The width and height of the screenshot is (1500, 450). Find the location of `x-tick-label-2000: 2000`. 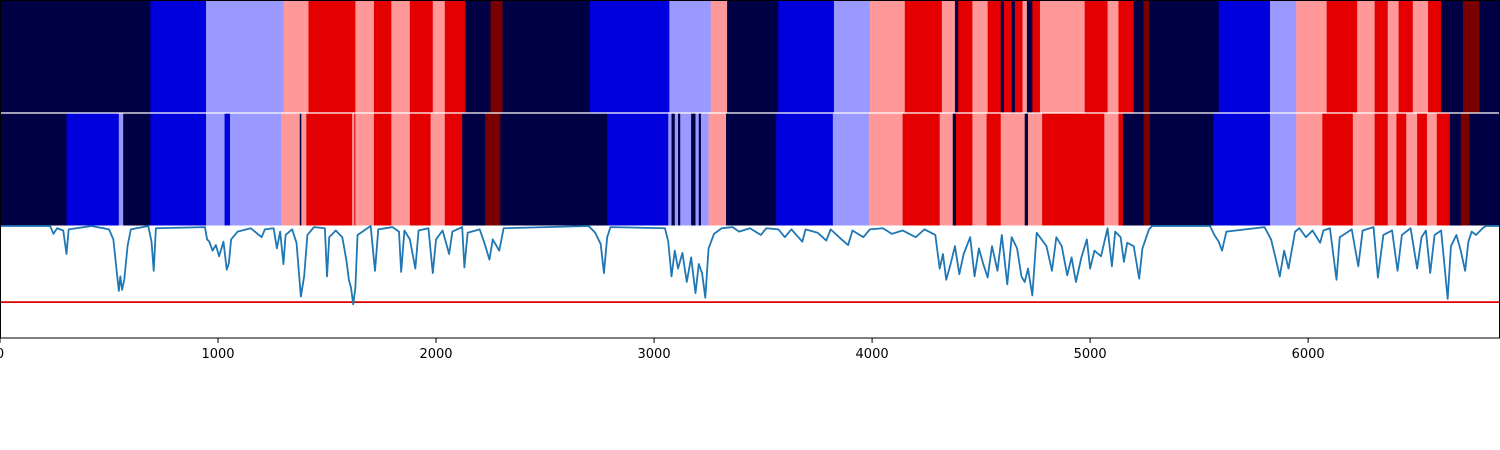

x-tick-label-2000: 2000 is located at coordinates (435, 354).